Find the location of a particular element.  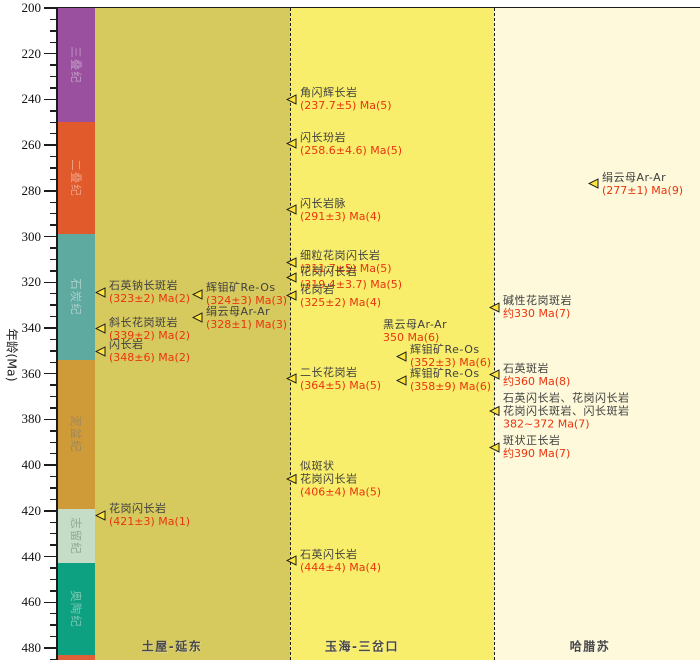

annotation-text-ty-1: 石英钠长斑岩 (323±2) Ma(2) is located at coordinates (149, 292).